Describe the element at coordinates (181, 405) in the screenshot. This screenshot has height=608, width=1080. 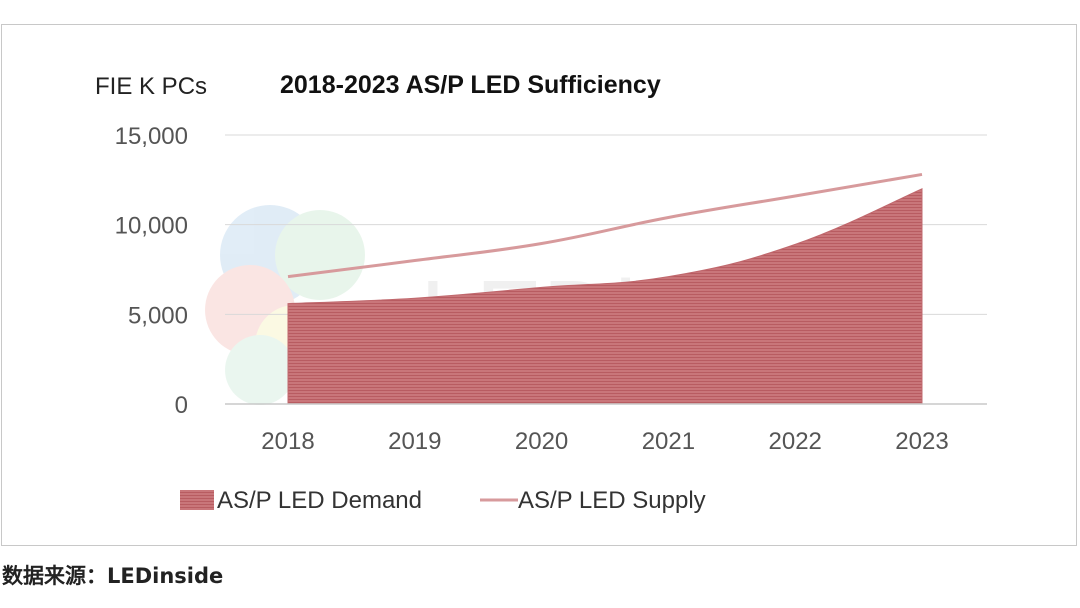
I see `y-tick-label: 0` at that location.